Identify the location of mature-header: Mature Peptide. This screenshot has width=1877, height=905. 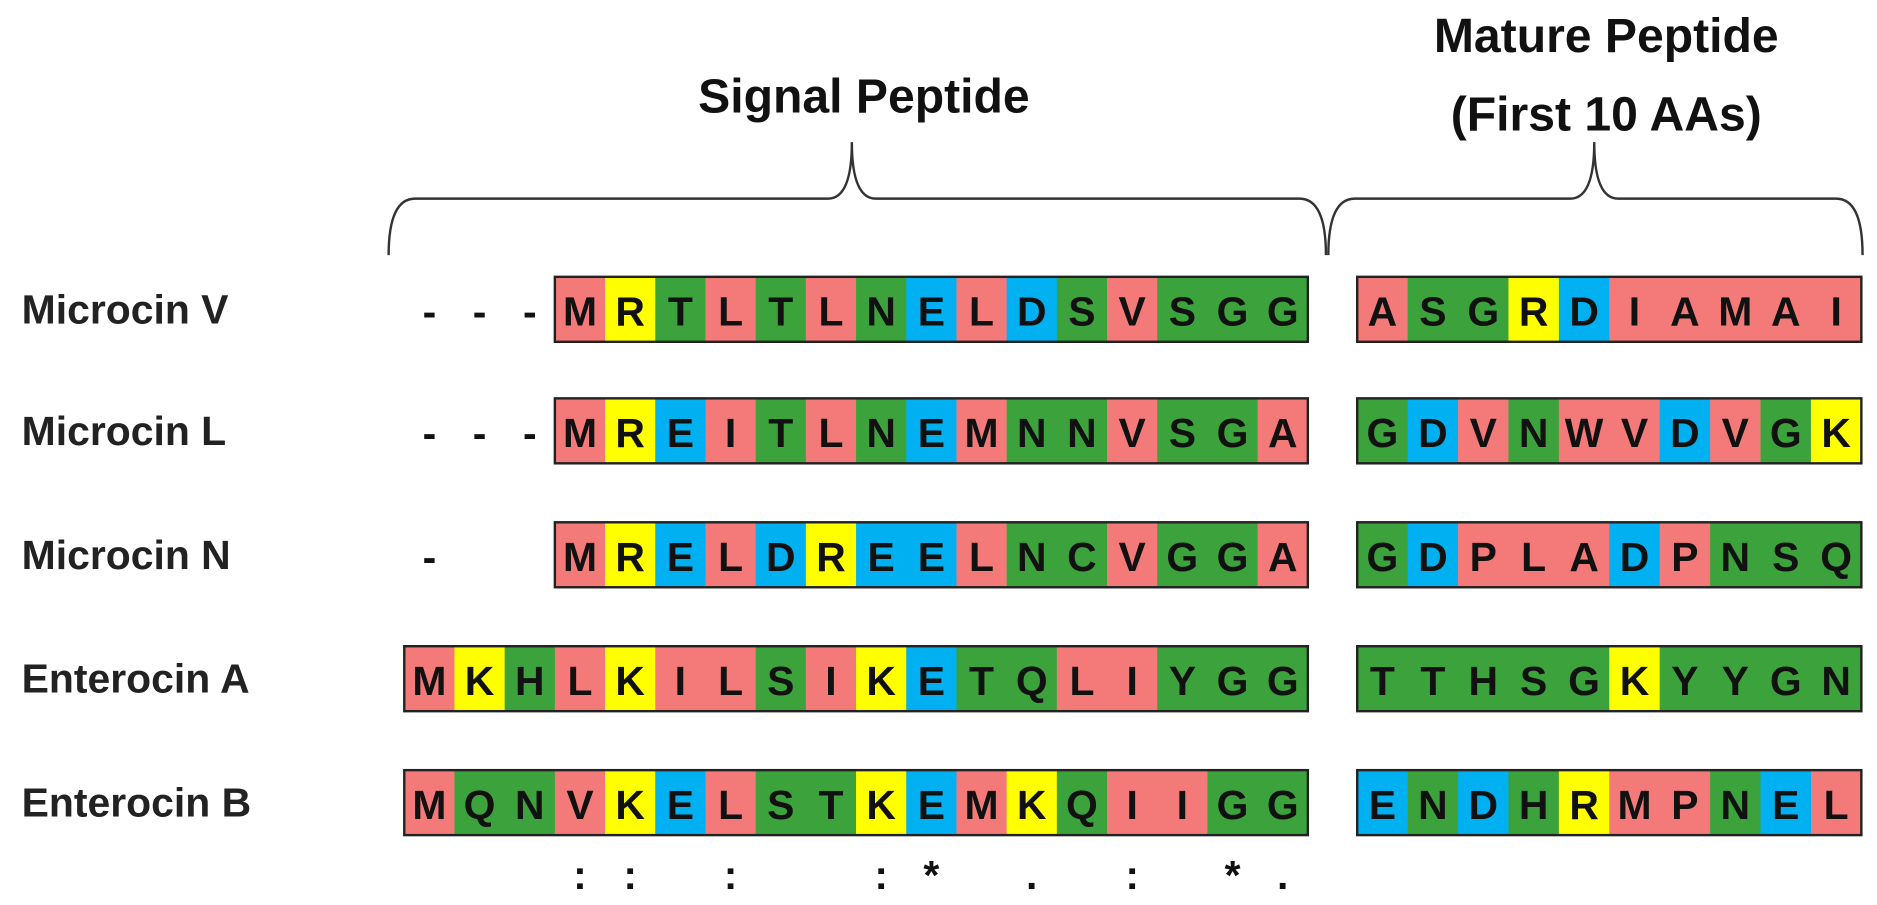
(1606, 36).